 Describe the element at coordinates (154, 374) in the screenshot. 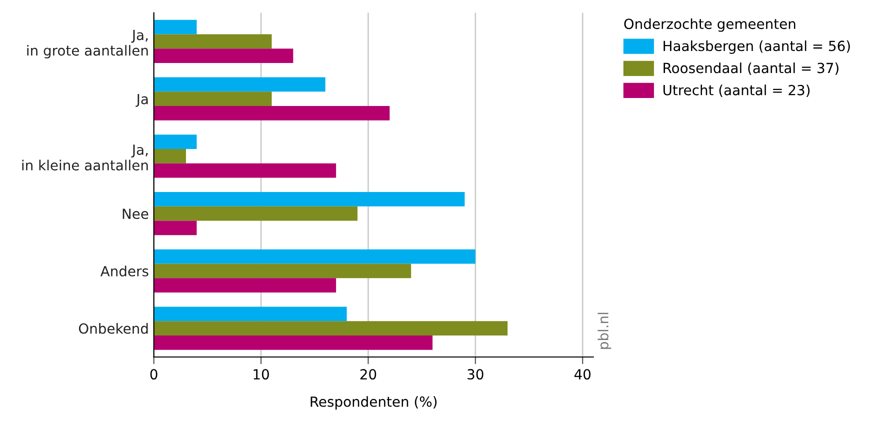

I see `x-tick-label: 0` at that location.